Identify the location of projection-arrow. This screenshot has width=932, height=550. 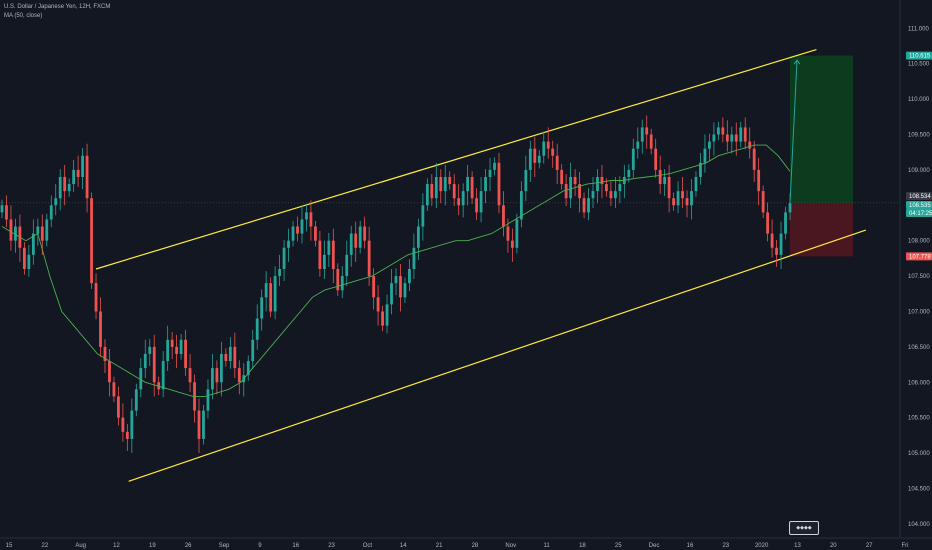
(795, 131).